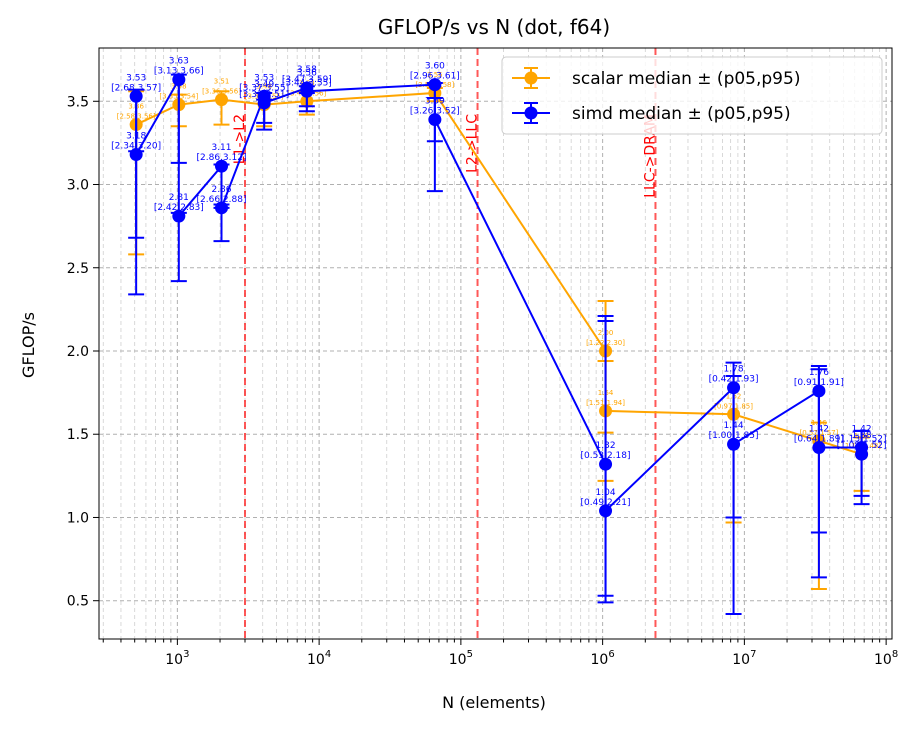 The image size is (916, 729). I want to click on data-ci-label: [1.08,1.52], so click(862, 446).